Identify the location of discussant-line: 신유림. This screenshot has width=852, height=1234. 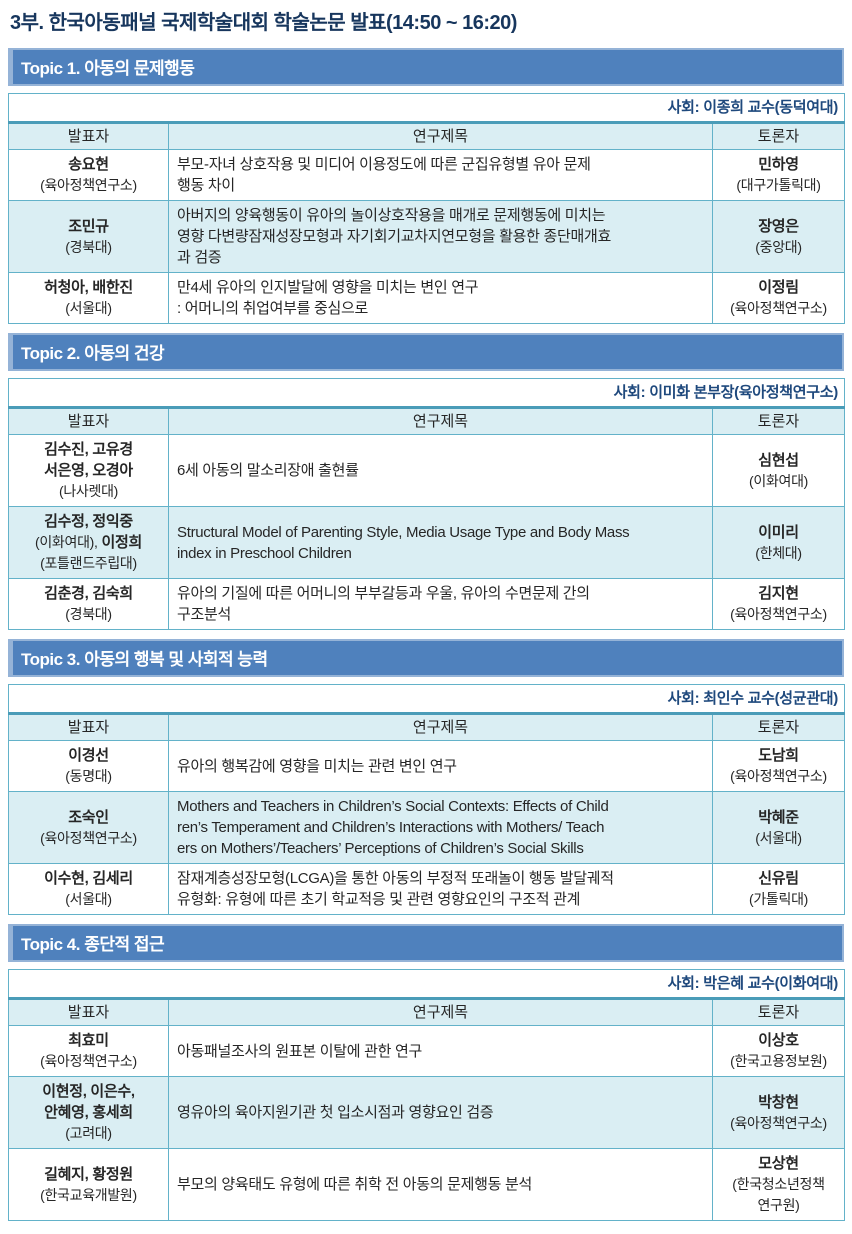
(778, 878).